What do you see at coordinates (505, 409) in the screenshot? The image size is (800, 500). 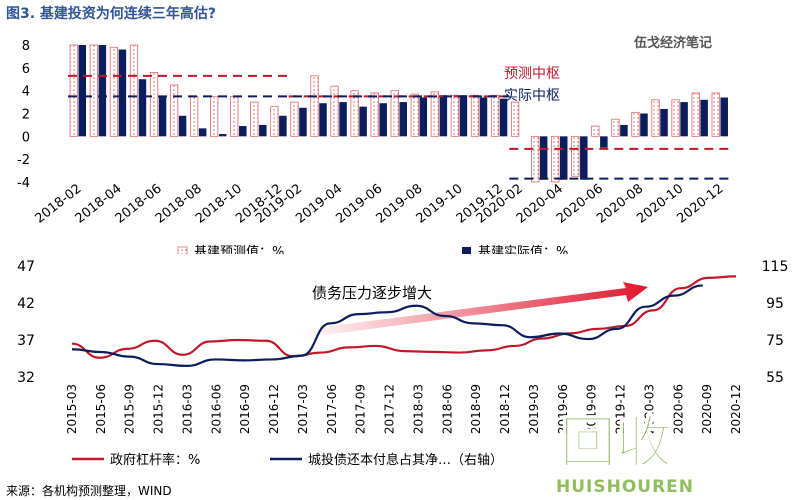 I see `x-tick-label: 2018-12` at bounding box center [505, 409].